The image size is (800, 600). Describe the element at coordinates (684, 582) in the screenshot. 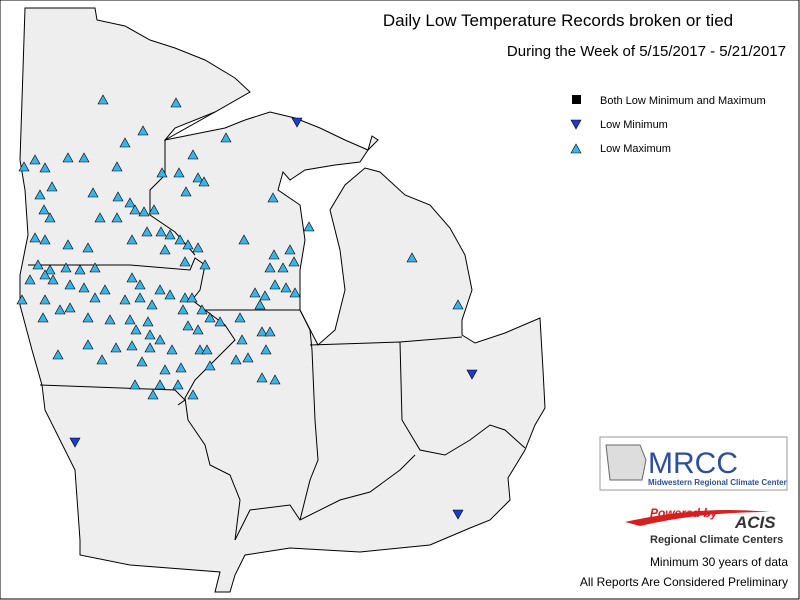

I see `note: All Reports Are Considered Preliminary` at that location.